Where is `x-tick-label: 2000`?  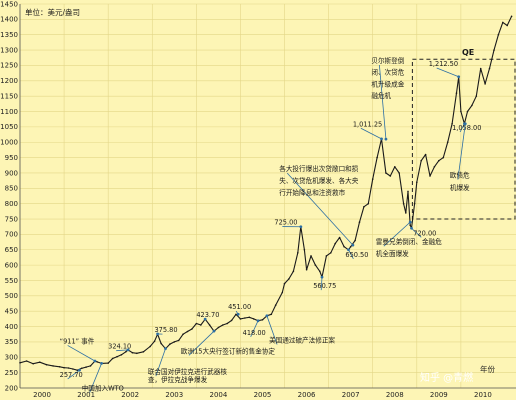
x-tick-label: 2000 is located at coordinates (42, 395).